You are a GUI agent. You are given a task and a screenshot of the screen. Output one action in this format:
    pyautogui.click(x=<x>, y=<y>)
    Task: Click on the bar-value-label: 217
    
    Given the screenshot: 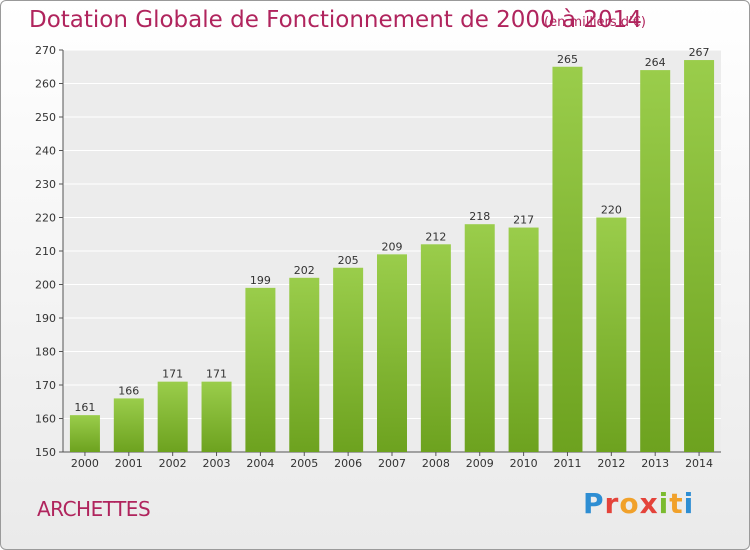 What is the action you would take?
    pyautogui.click(x=523, y=220)
    